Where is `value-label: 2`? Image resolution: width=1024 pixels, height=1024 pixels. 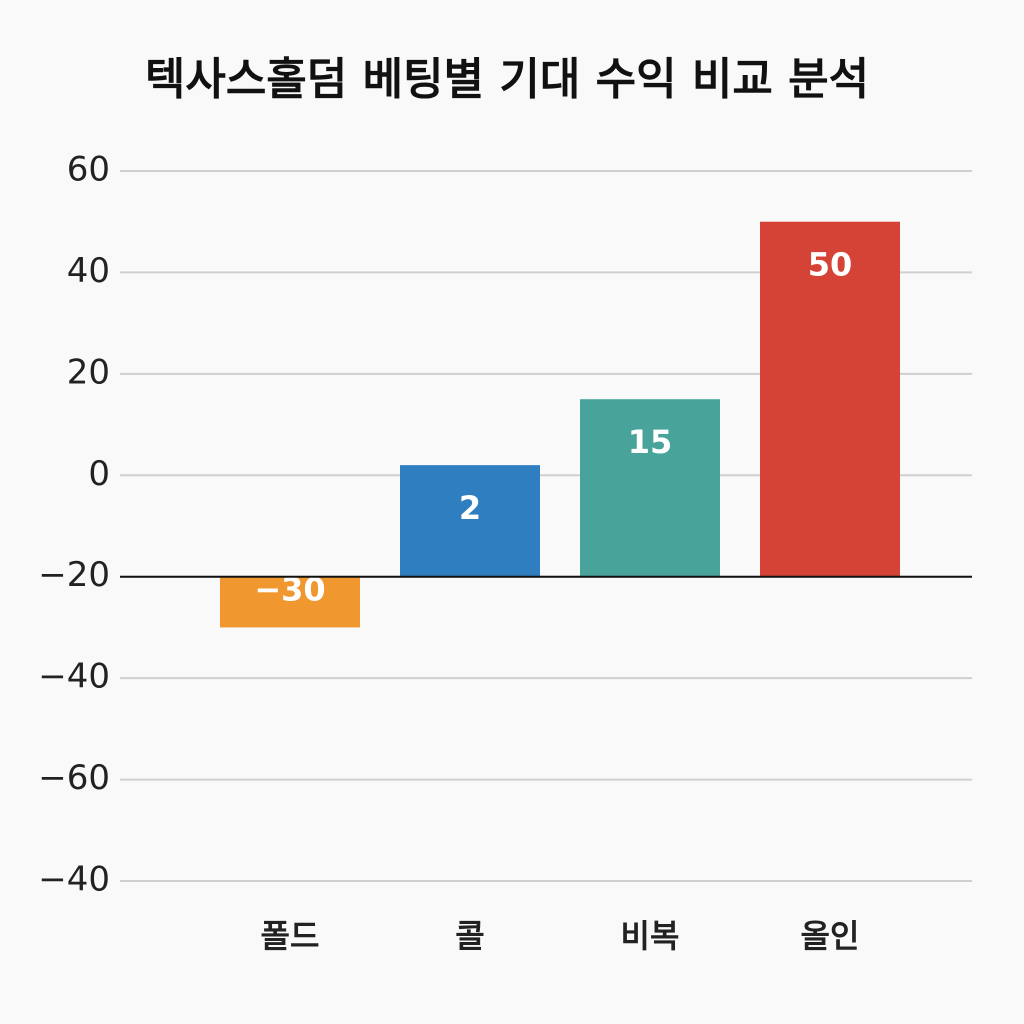
value-label: 2 is located at coordinates (470, 508).